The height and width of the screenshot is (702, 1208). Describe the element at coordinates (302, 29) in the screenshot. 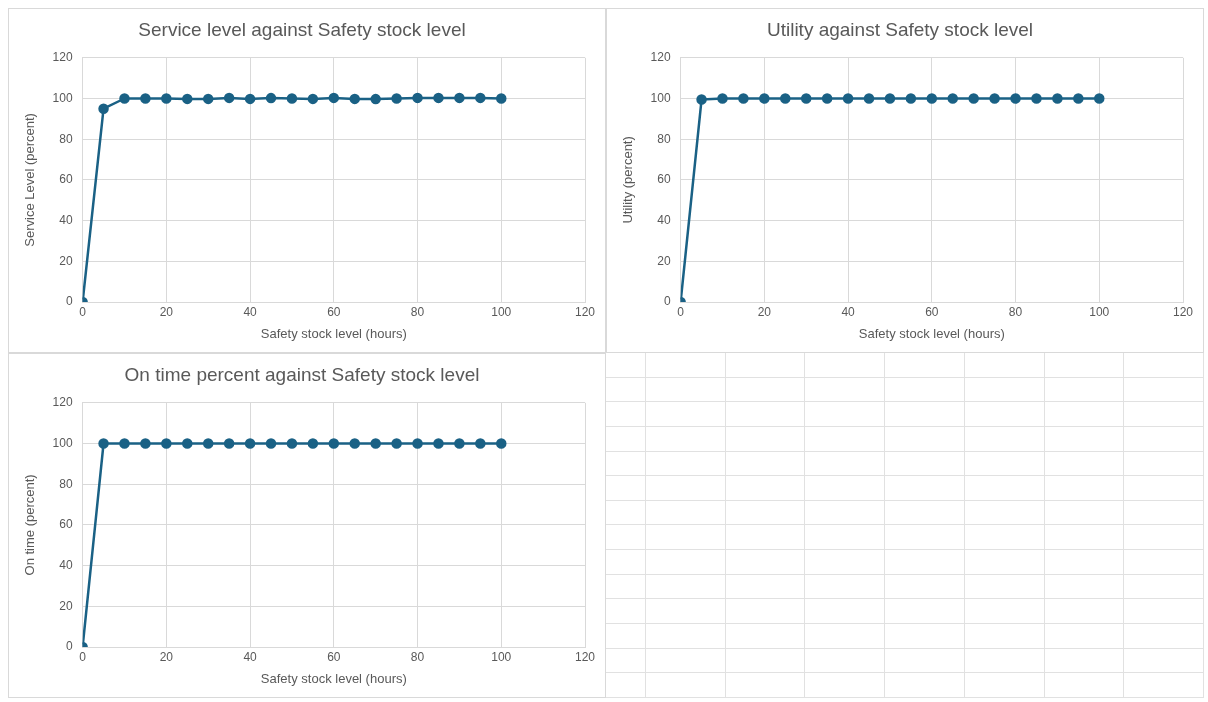

I see `chart-title: Service level against Safety stock level` at that location.